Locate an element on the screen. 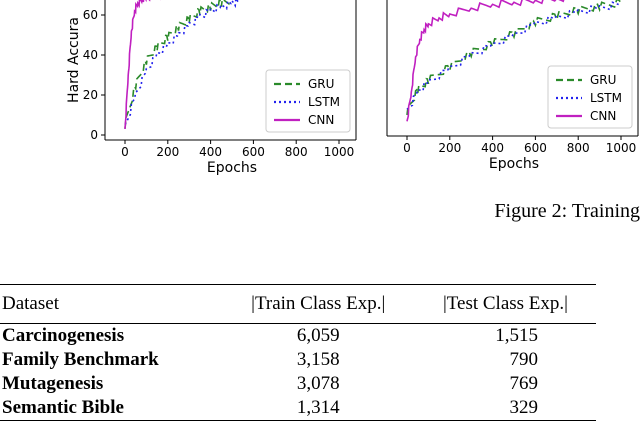 The height and width of the screenshot is (438, 640). cell-dataset: Semantic Bible is located at coordinates (63, 407).